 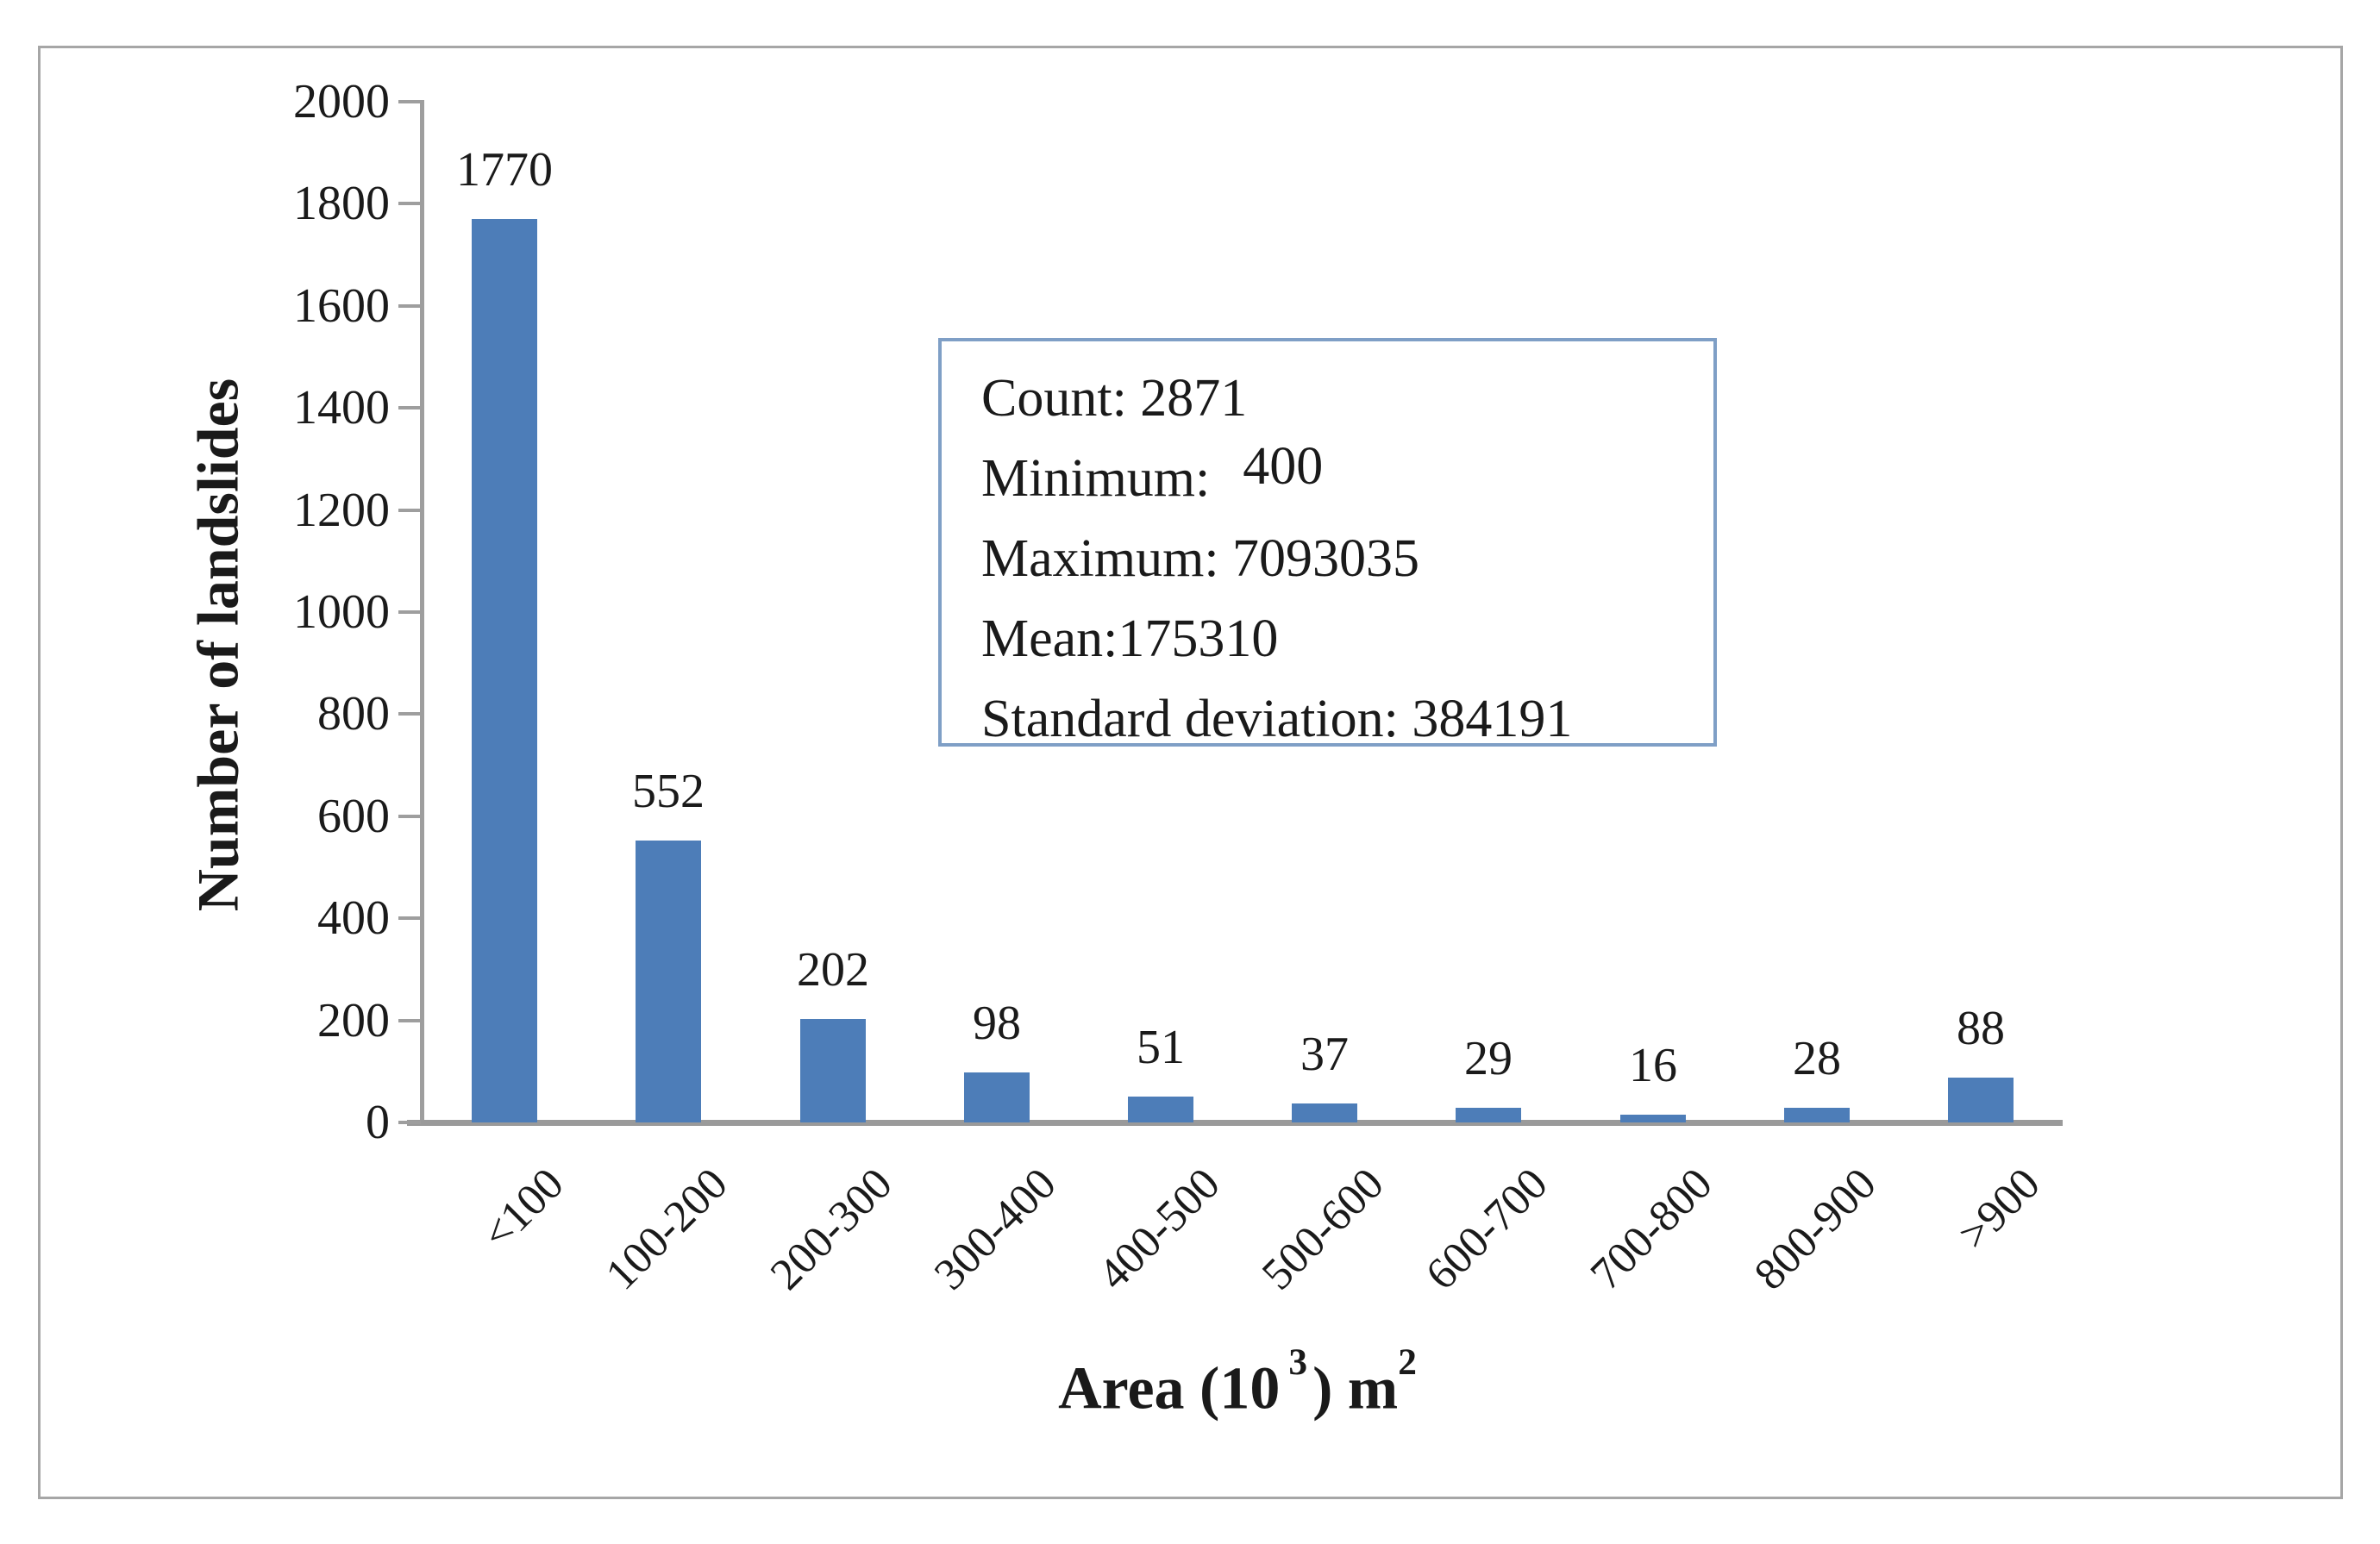 I want to click on bar-value-label: 202, so click(x=833, y=970).